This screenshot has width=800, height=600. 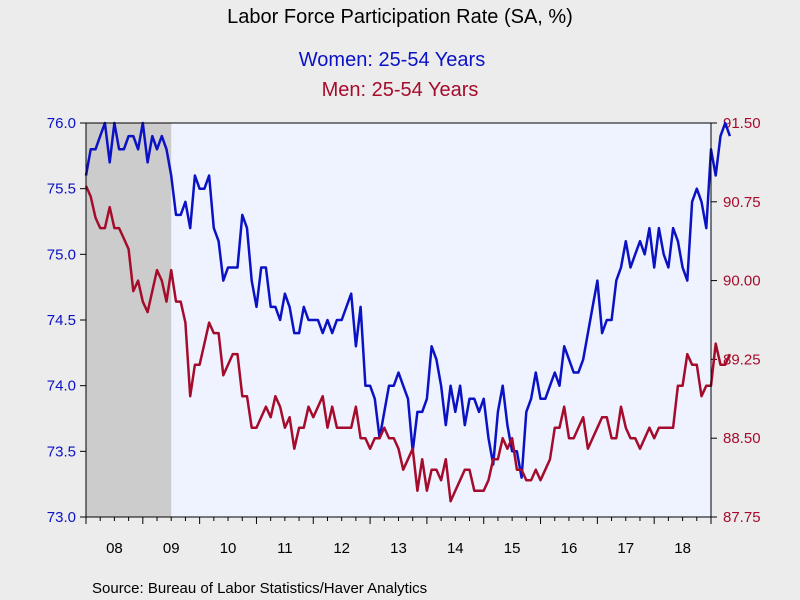 I want to click on right-tick-label: 91.50, so click(x=742, y=123).